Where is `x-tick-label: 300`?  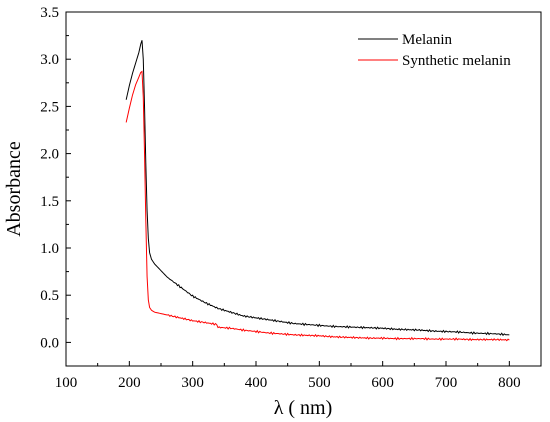
x-tick-label: 300 is located at coordinates (192, 383).